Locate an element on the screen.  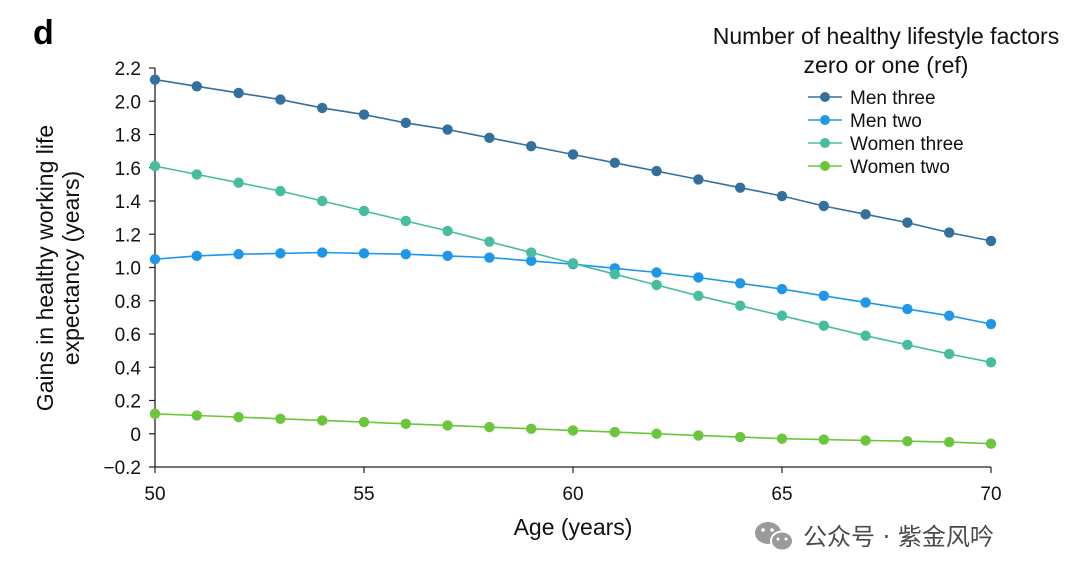
y-axis-title-line-2: expectancy (years) is located at coordinates (71, 268).